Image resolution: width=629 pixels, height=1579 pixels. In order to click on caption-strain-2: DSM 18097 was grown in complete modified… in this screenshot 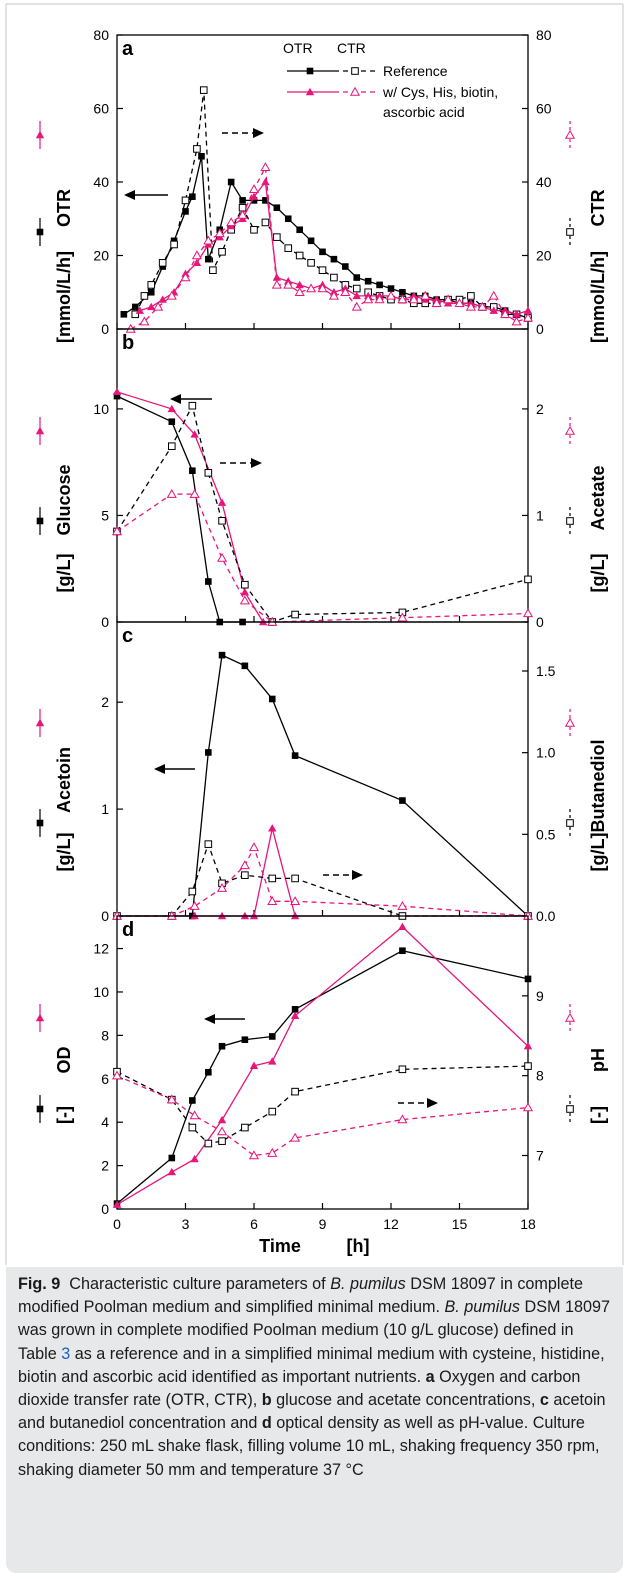, I will do `click(314, 1330)`.